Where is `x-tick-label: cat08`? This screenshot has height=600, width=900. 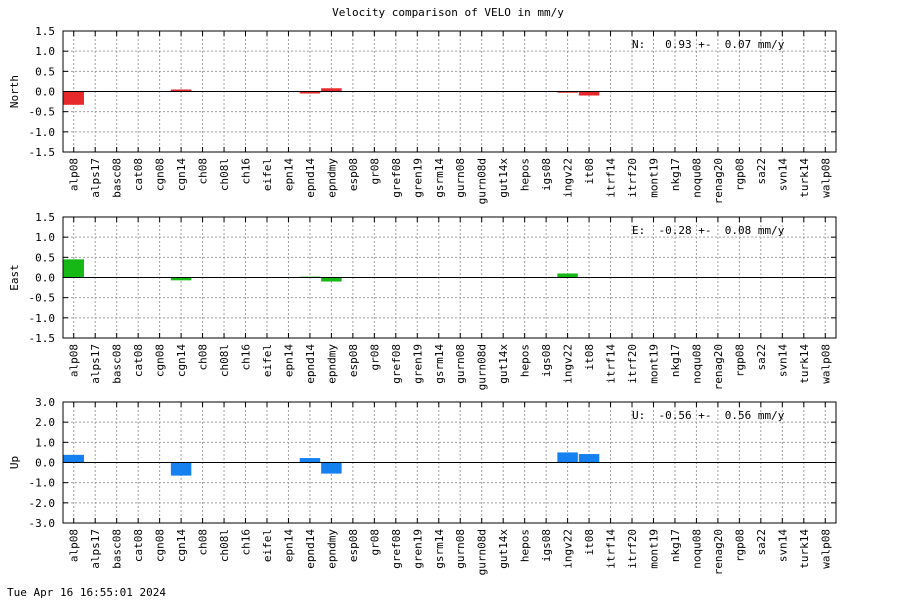 x-tick-label: cat08 is located at coordinates (138, 360).